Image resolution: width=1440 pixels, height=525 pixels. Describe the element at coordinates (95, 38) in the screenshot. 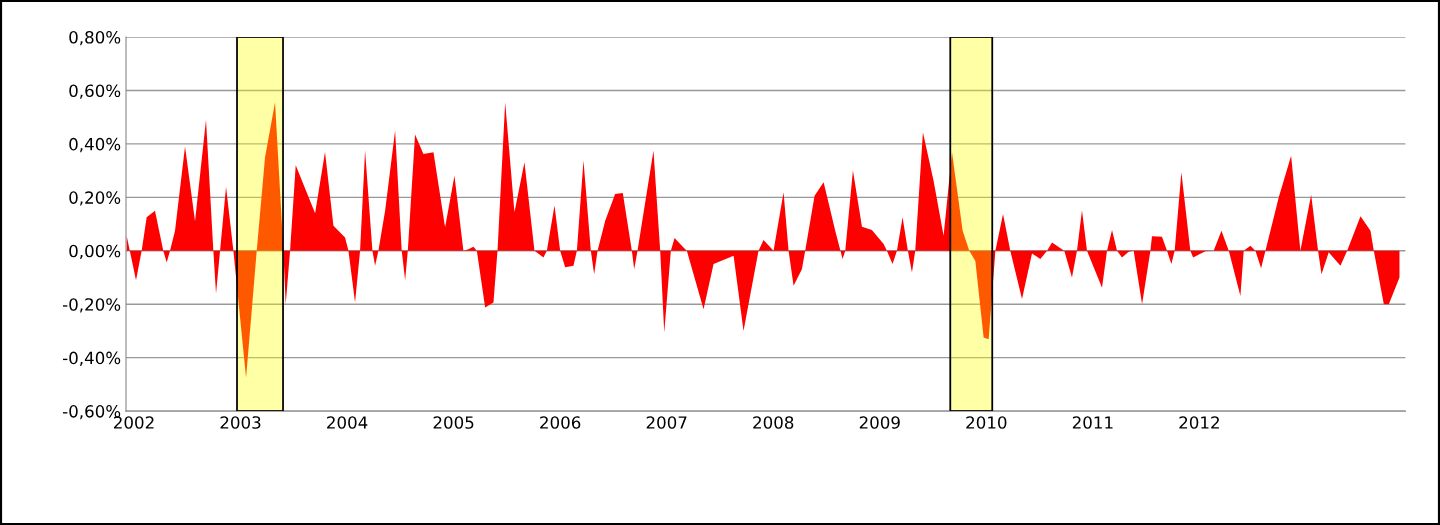

I see `y-tick-label: 0,80%` at that location.